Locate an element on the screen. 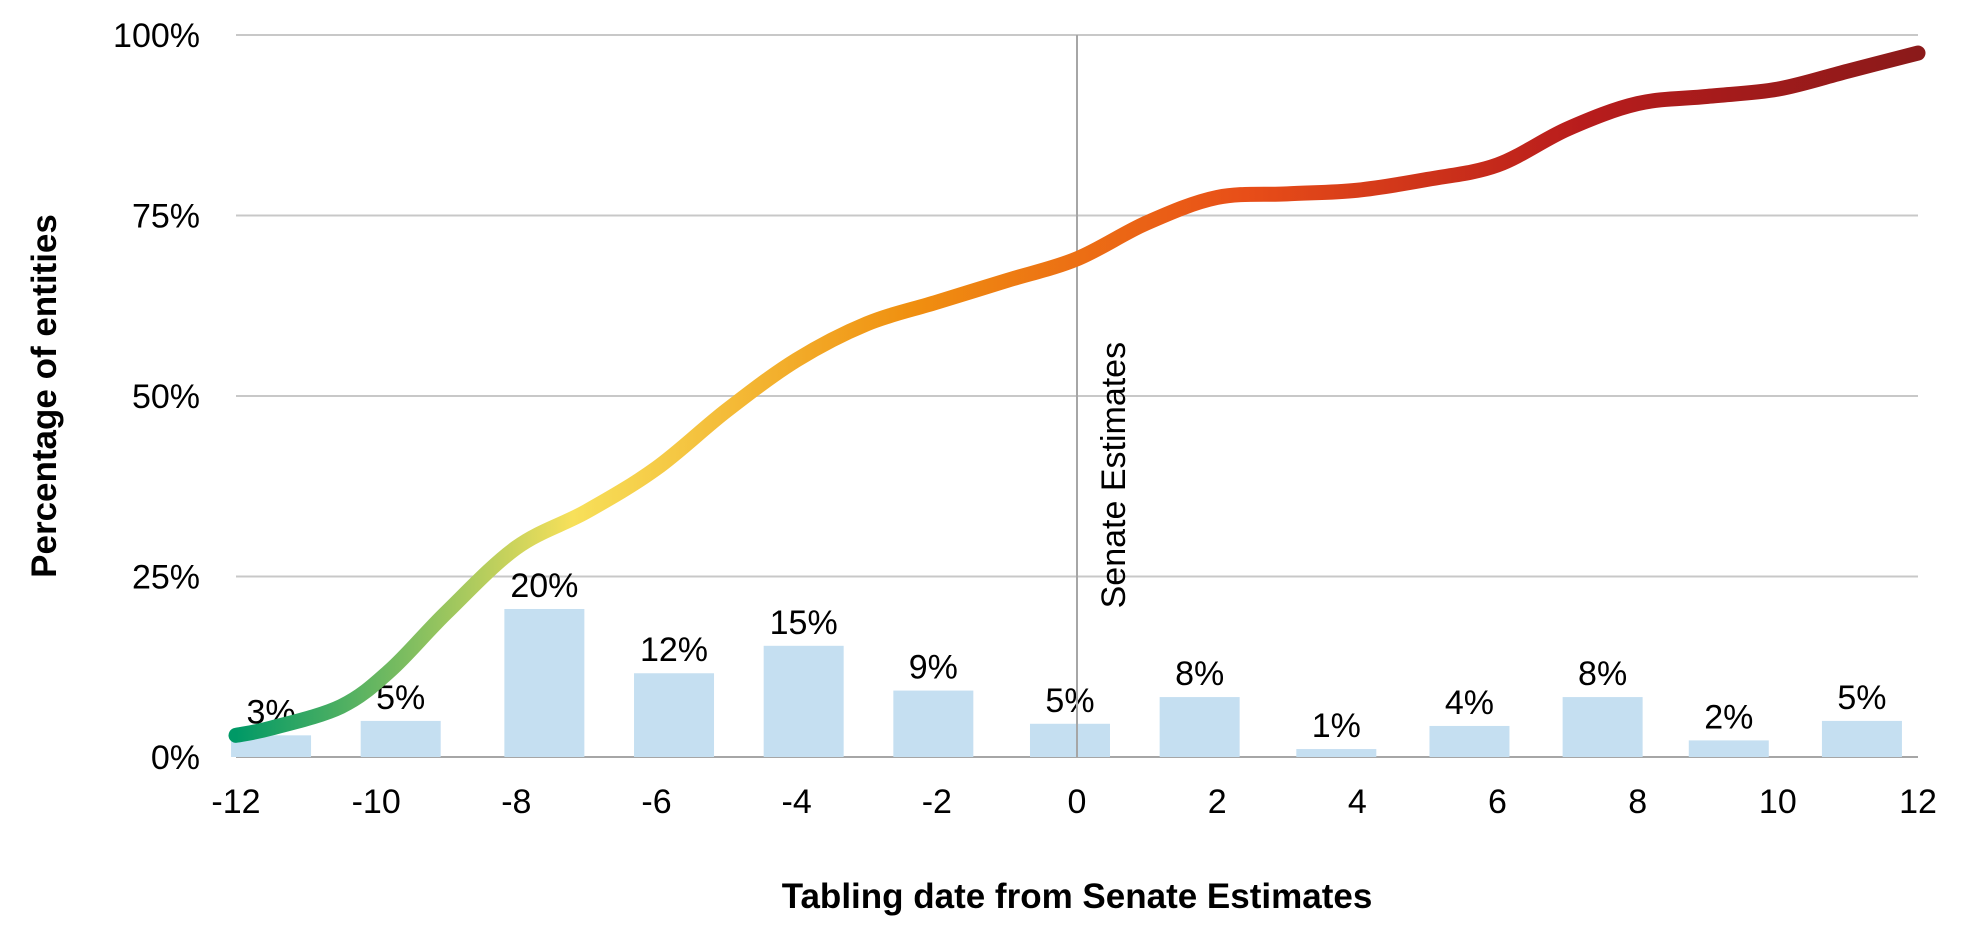 The image size is (1961, 932). bar-series is located at coordinates (1066, 682).